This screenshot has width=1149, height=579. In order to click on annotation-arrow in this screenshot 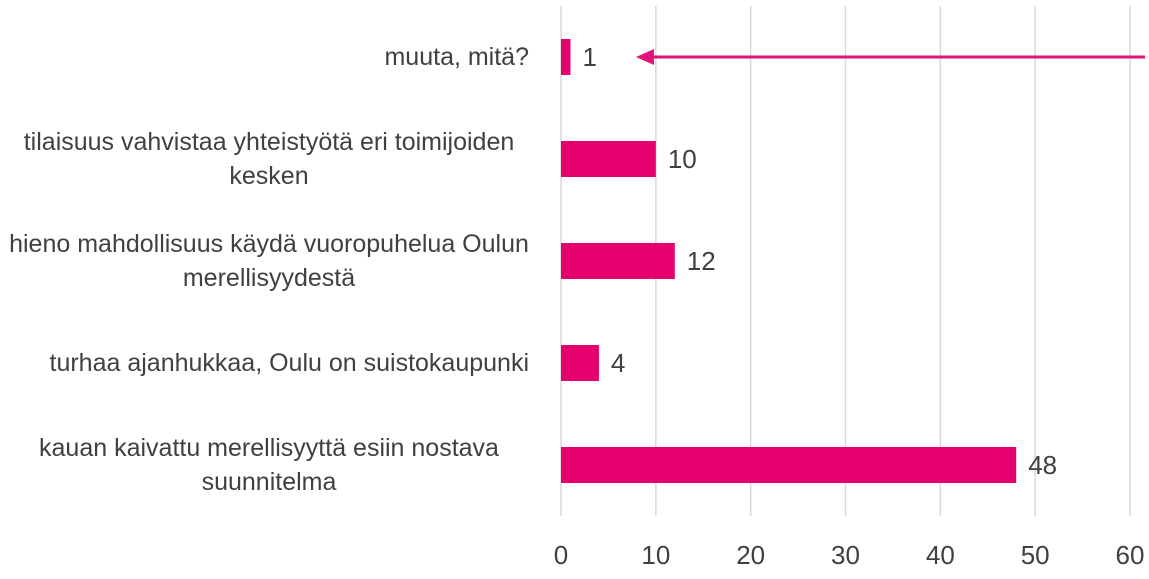, I will do `click(890, 57)`.